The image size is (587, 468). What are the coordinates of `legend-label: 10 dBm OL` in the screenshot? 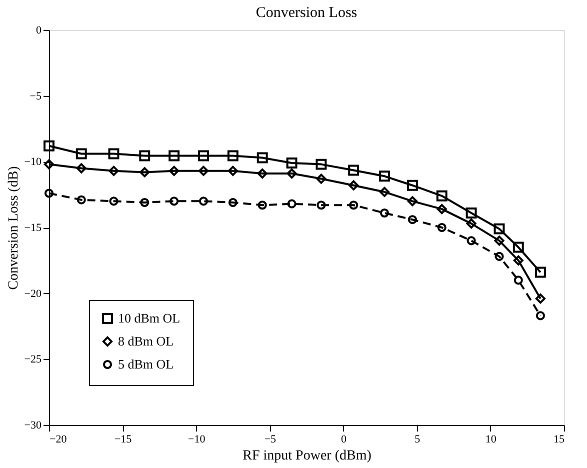 It's located at (149, 318).